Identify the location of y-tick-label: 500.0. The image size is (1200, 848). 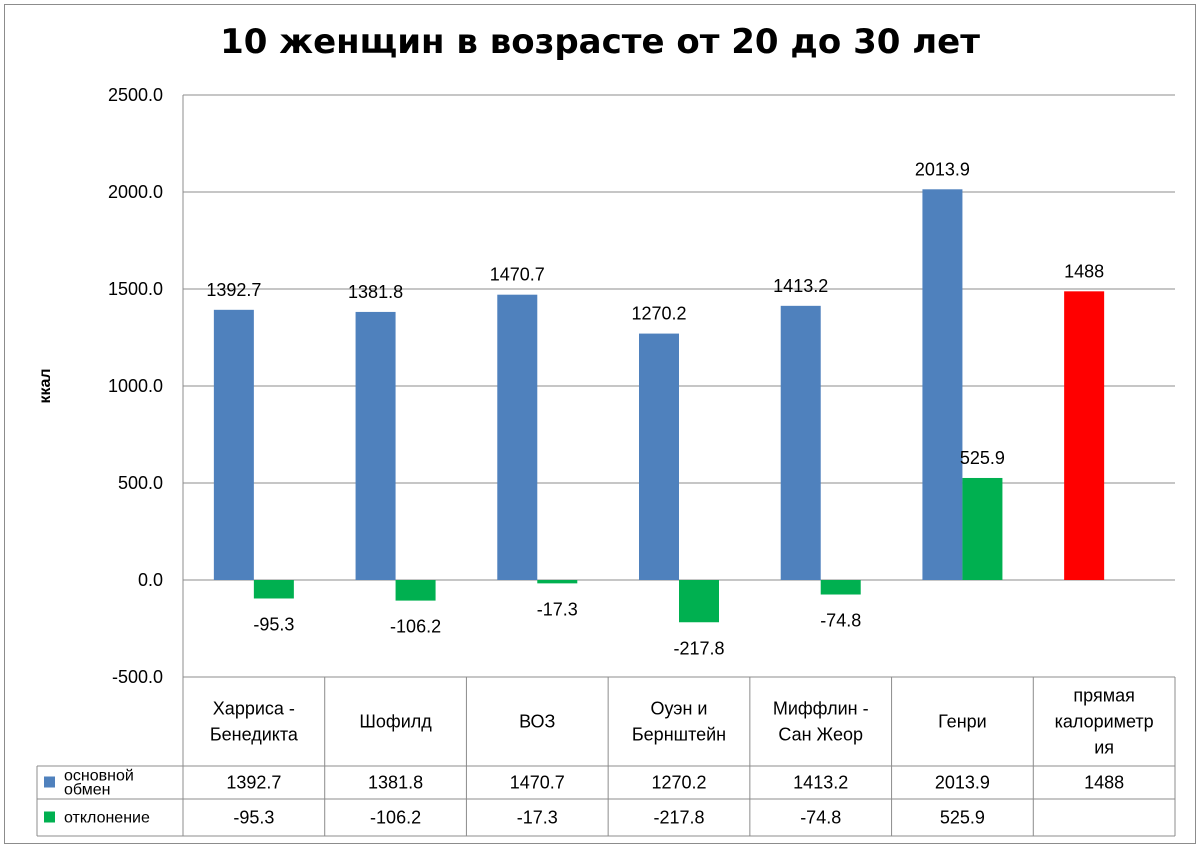
(140, 483).